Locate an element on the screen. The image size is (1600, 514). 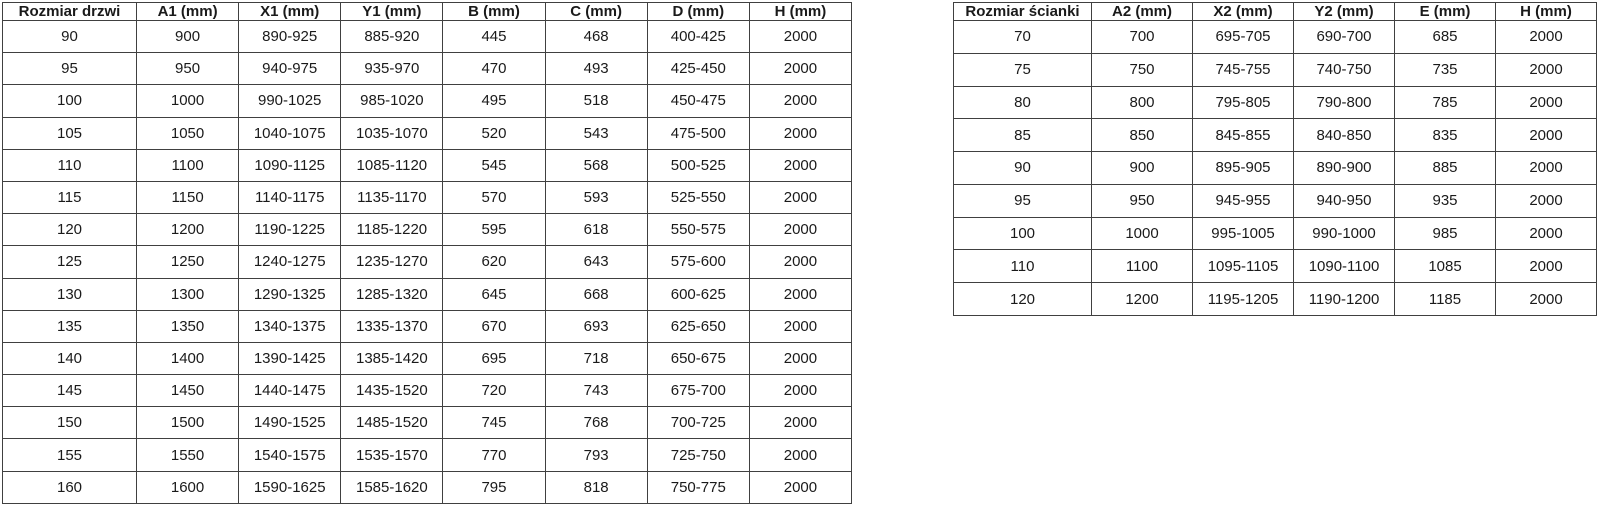
column-header: Y1 (mm) is located at coordinates (392, 11).